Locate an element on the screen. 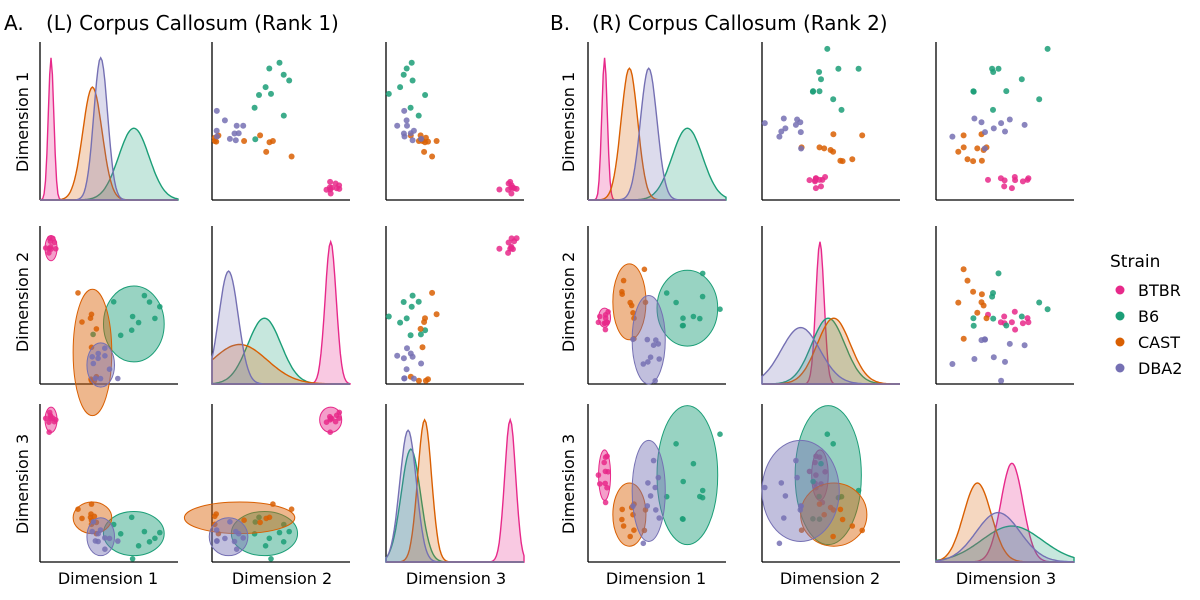 This screenshot has height=600, width=1200. panel-b-point-dba2-1-r2-c1 is located at coordinates (653, 345).